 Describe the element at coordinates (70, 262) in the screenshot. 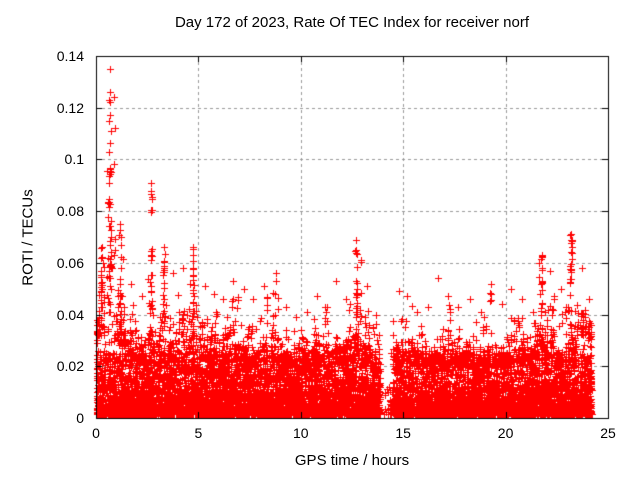

I see `y-tick-label: 0.06` at that location.